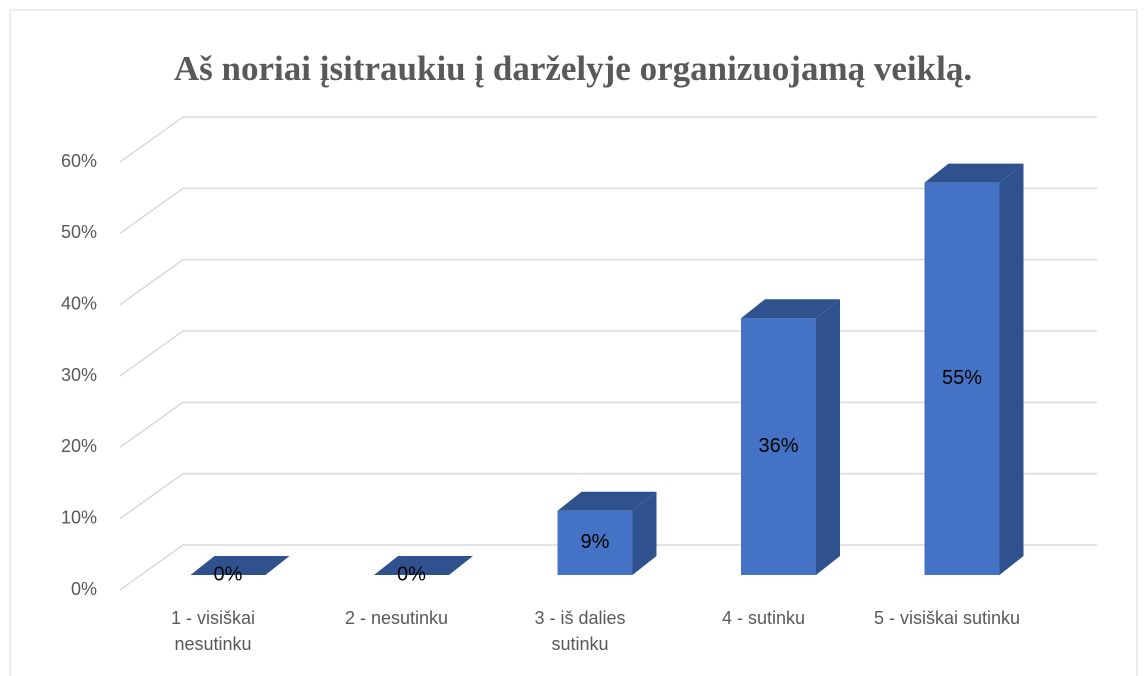  What do you see at coordinates (79, 375) in the screenshot?
I see `y-tick-label: 30%` at bounding box center [79, 375].